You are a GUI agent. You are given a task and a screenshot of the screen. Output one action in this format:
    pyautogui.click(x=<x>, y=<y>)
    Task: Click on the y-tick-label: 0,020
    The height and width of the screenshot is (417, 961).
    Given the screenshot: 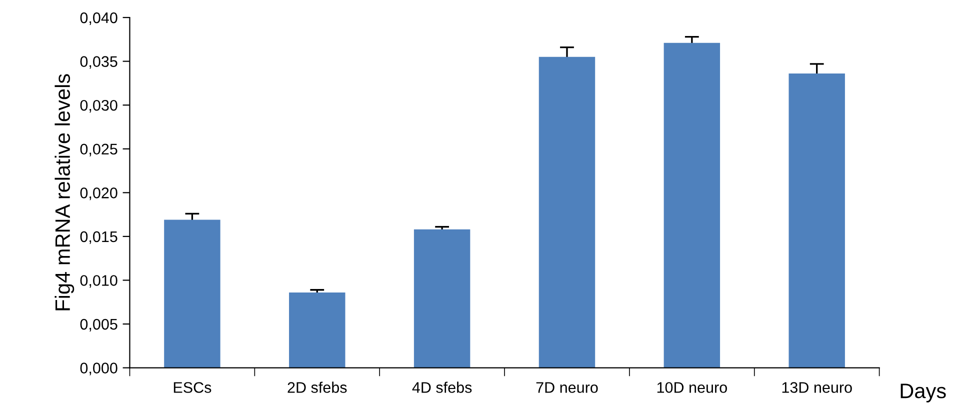 What is the action you would take?
    pyautogui.click(x=99, y=194)
    